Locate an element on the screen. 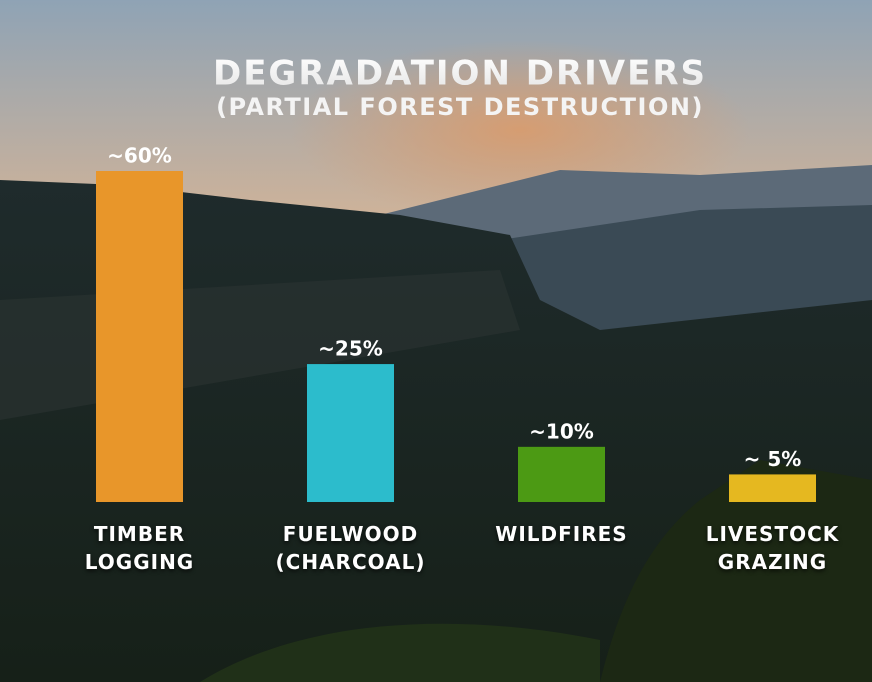  value-label: ~25% is located at coordinates (350, 349).